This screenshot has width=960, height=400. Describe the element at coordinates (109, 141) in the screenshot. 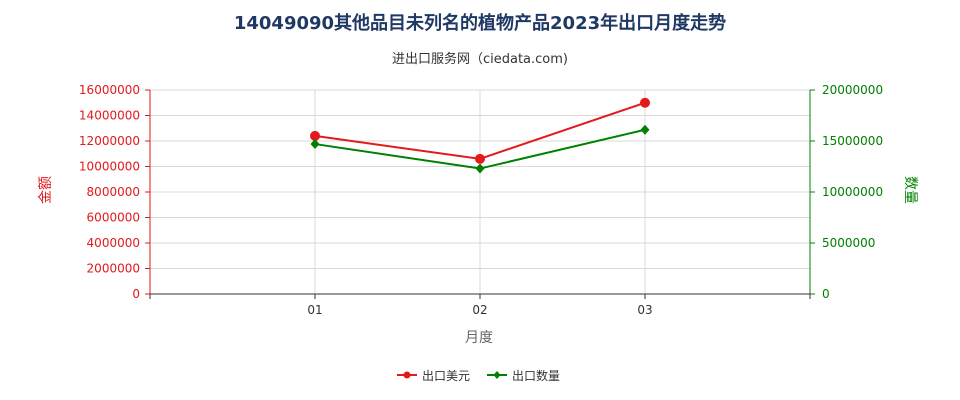

I see `y-left-tick-label: 12000000` at that location.